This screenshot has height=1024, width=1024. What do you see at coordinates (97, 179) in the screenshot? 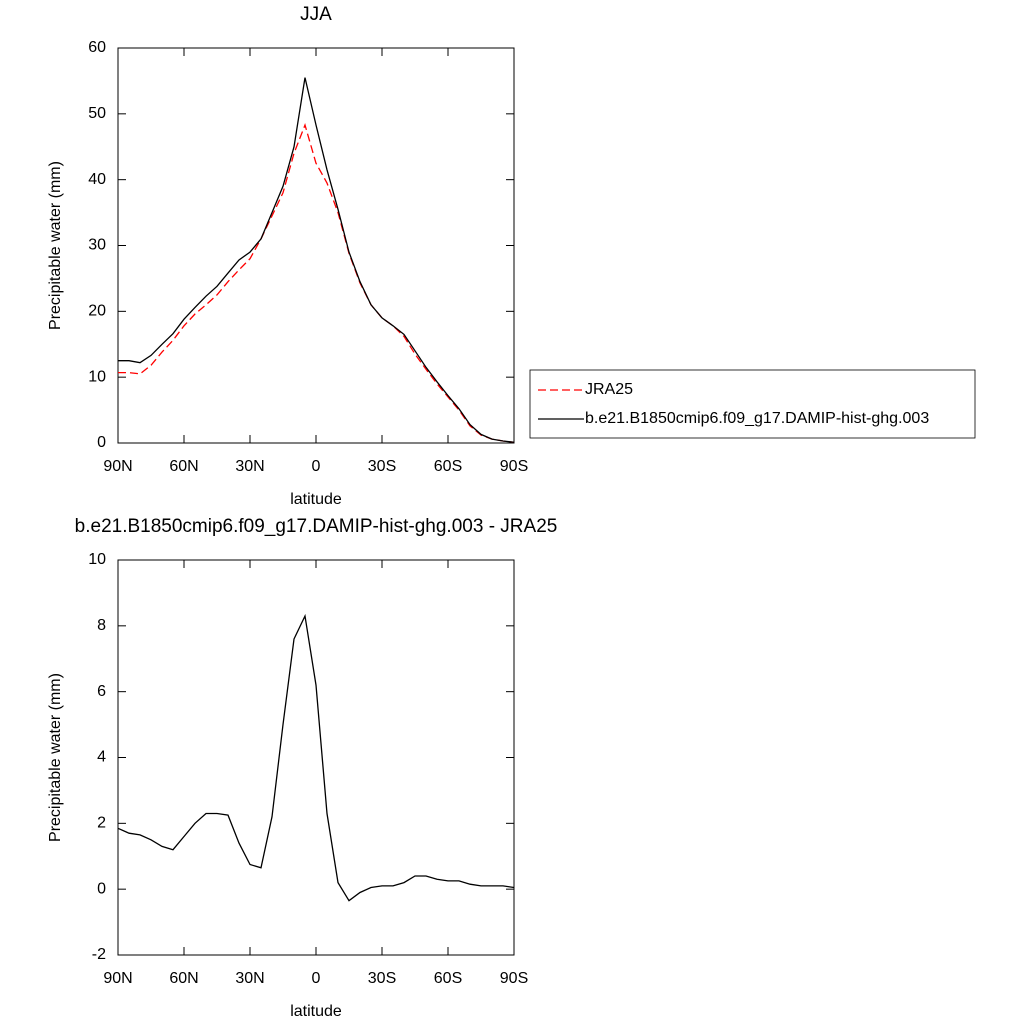
I see `y-tick-label: 40` at bounding box center [97, 179].